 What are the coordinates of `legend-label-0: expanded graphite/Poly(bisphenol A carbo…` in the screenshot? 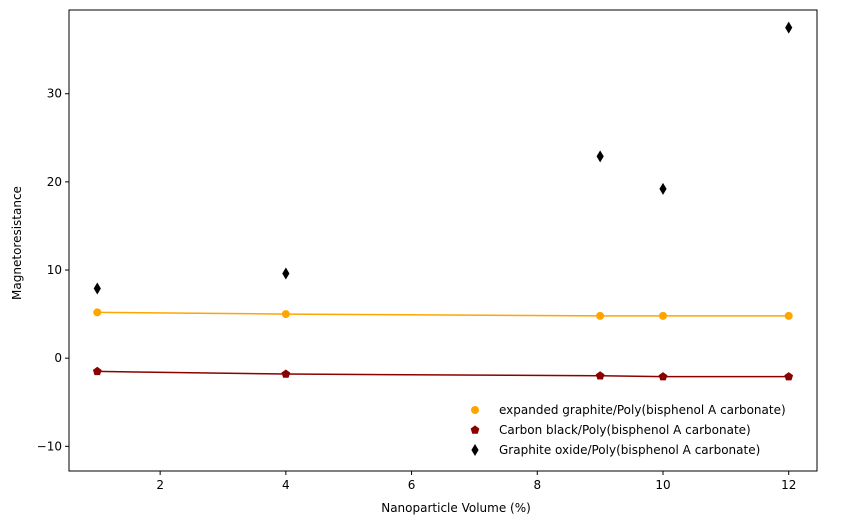 It's located at (642, 410).